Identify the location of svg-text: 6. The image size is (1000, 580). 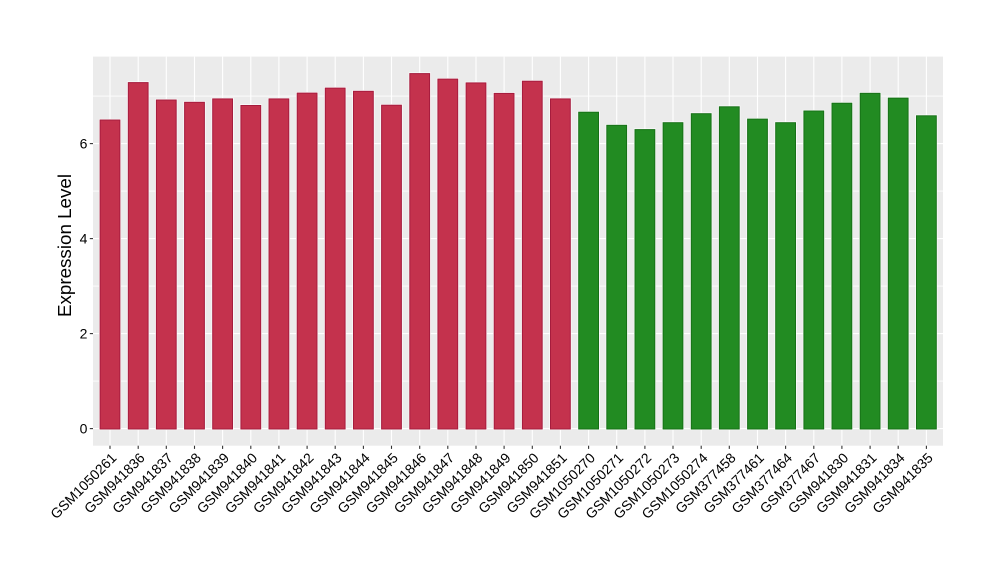
(84, 144).